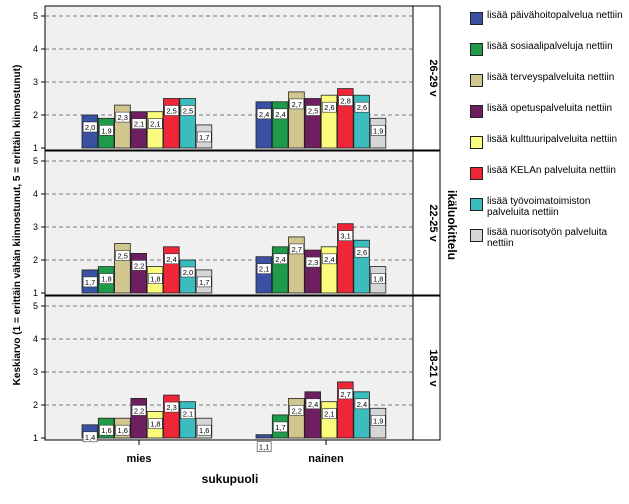  What do you see at coordinates (549, 180) in the screenshot?
I see `legend-item: lisää KELAn palveluita nettiin` at bounding box center [549, 180].